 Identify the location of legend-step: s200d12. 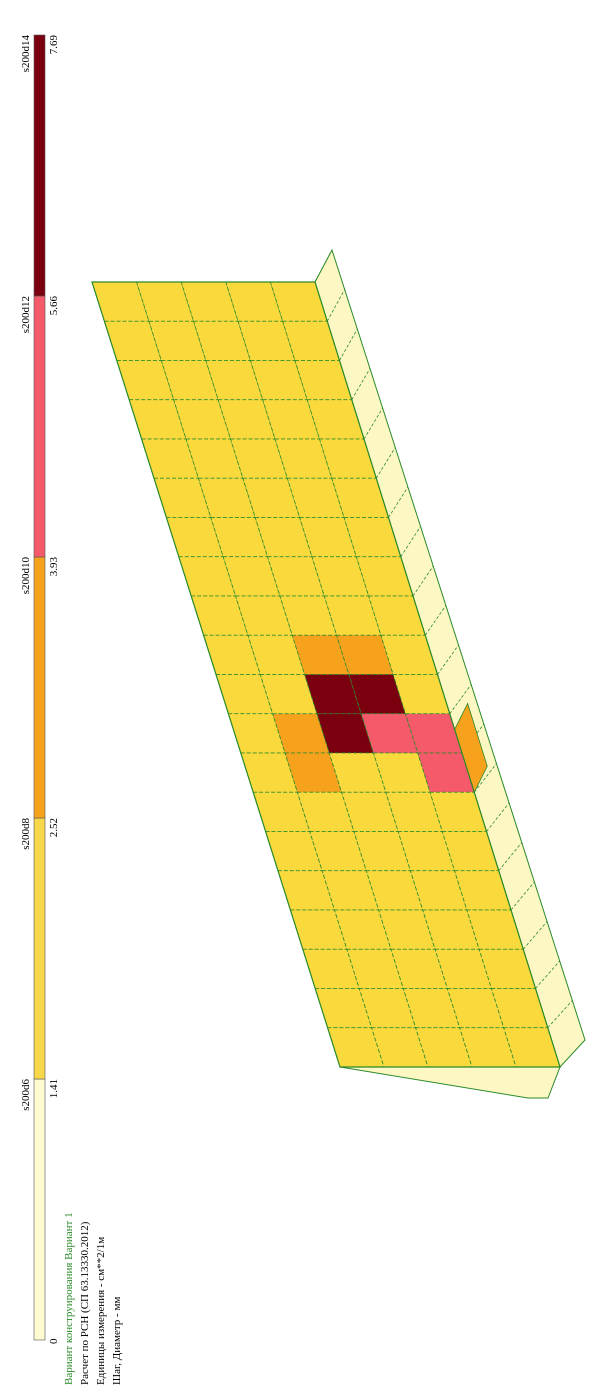
(26, 314).